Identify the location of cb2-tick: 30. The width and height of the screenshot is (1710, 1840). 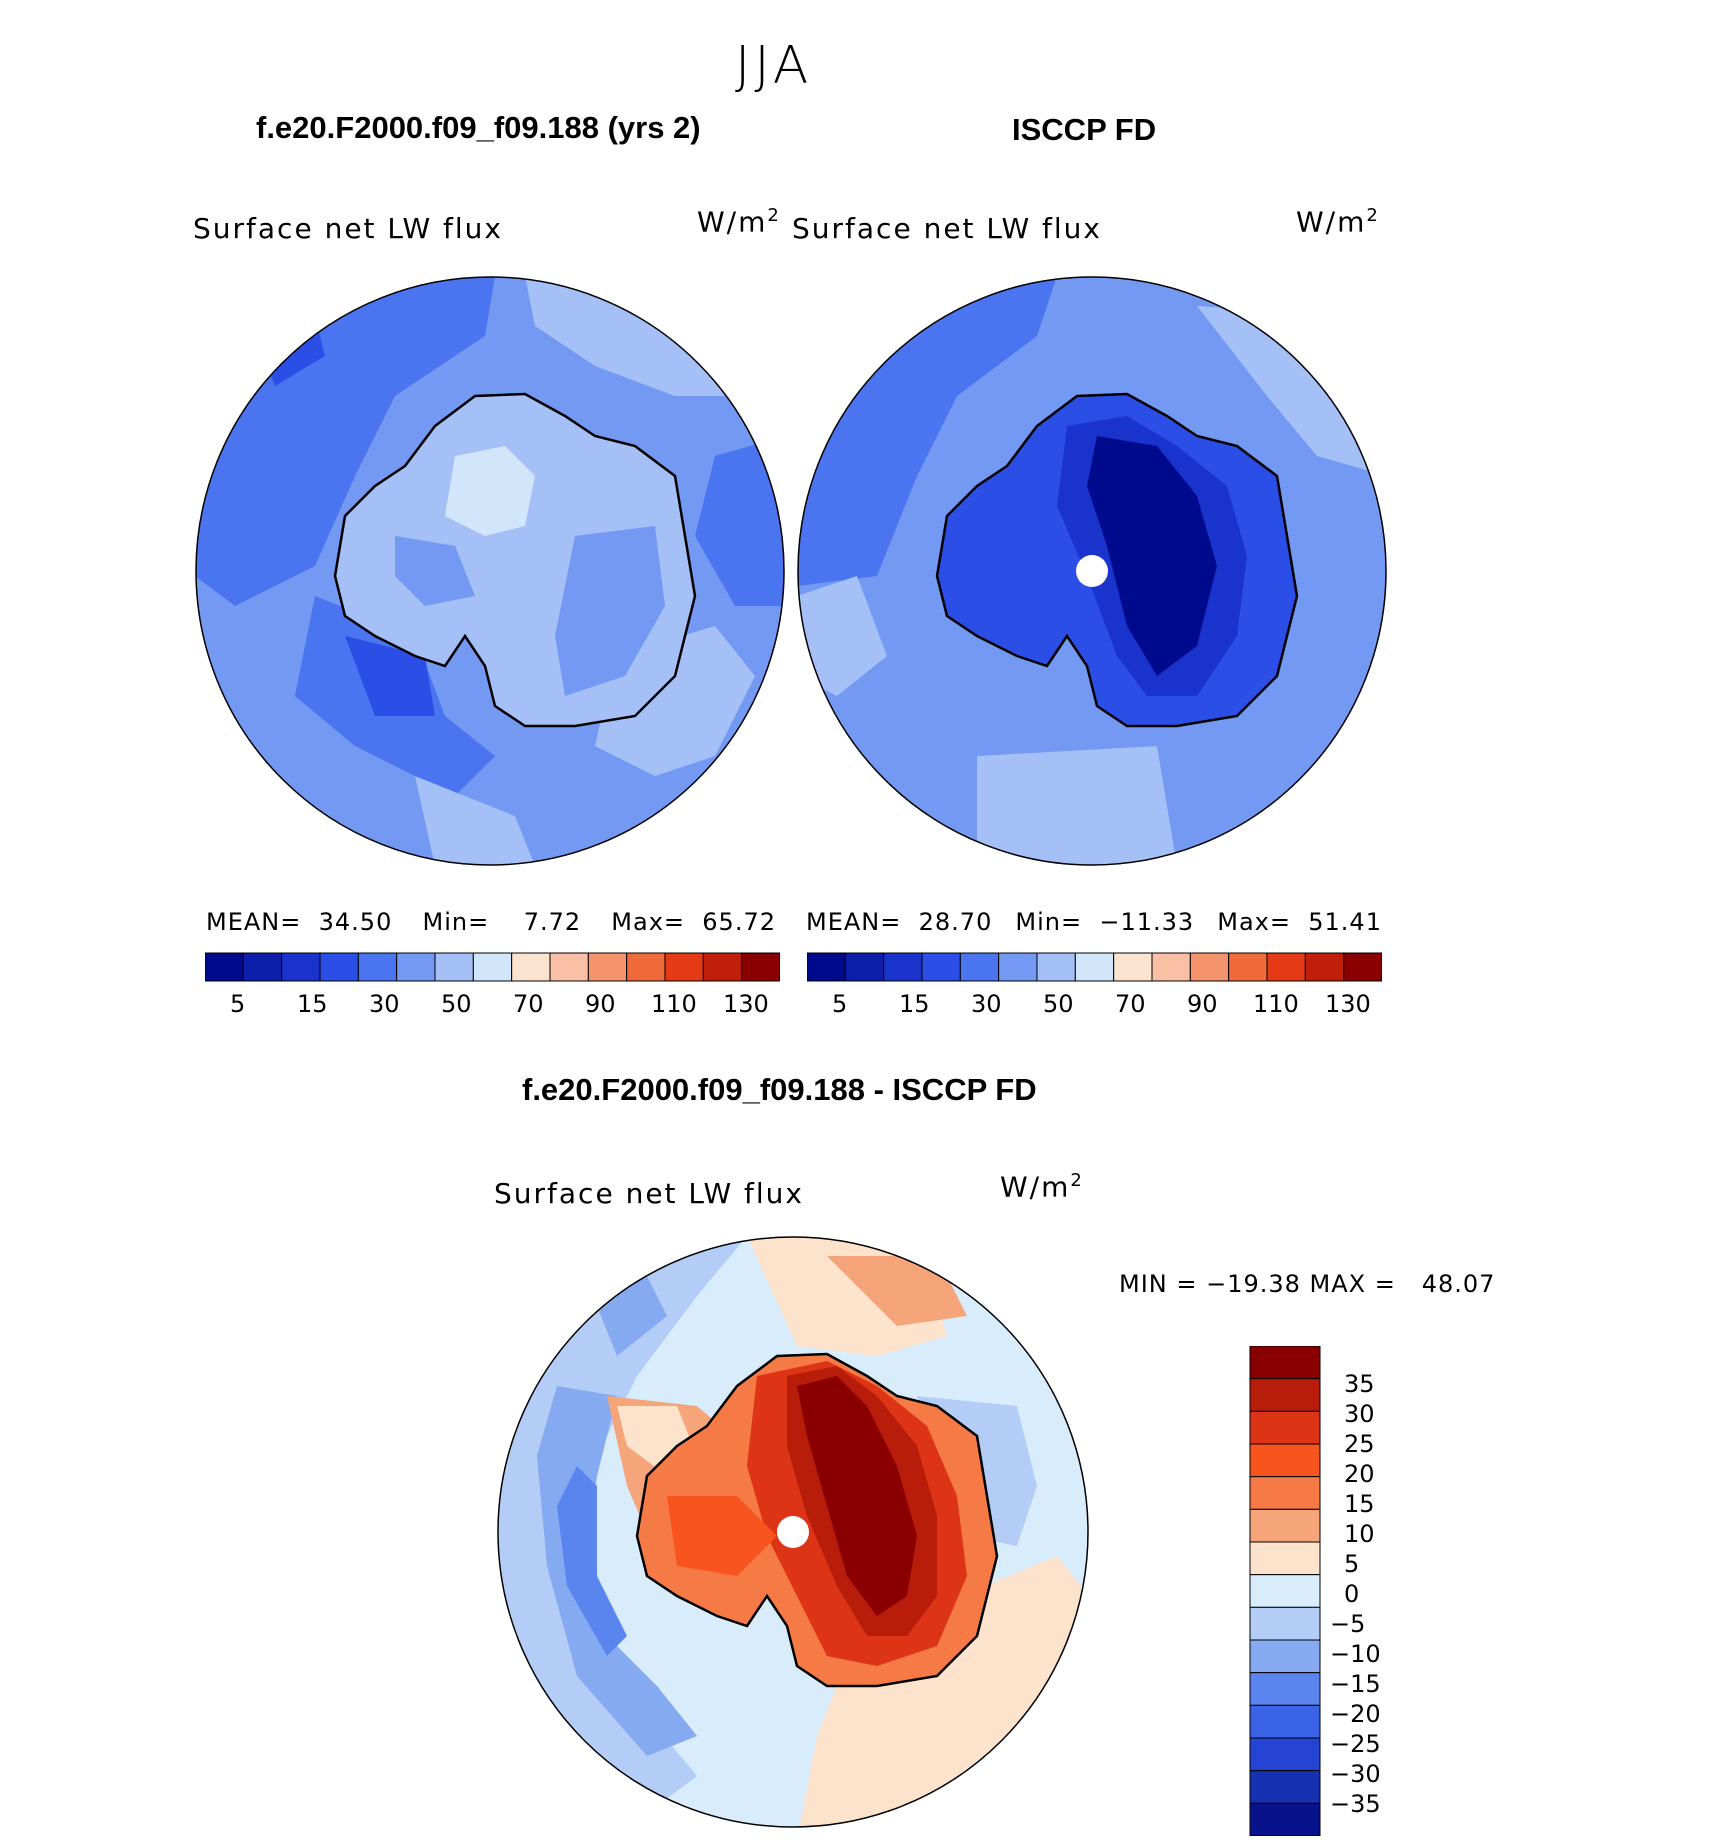
(986, 1004).